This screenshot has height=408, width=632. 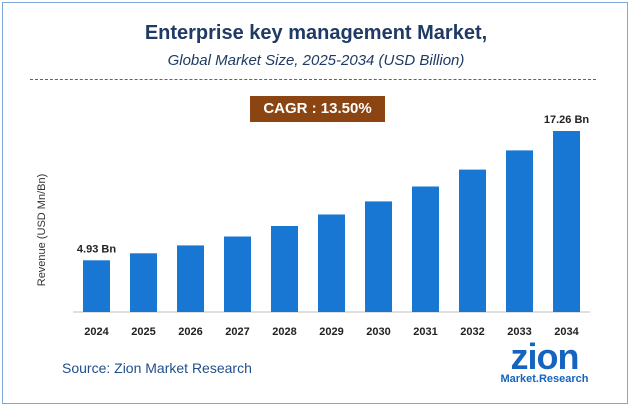 What do you see at coordinates (284, 269) in the screenshot?
I see `bar-2028` at bounding box center [284, 269].